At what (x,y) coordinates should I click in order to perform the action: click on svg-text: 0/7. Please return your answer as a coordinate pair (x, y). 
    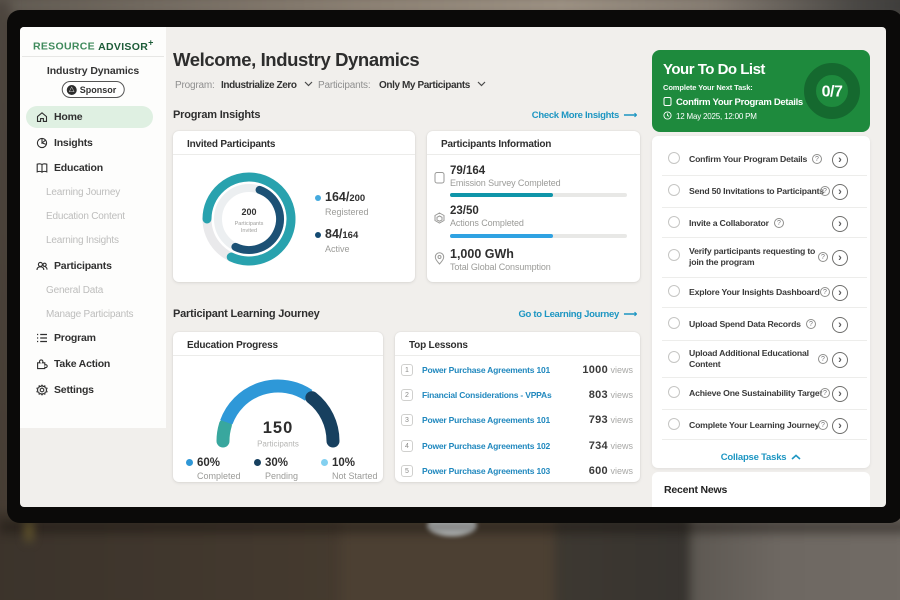
    Looking at the image, I should click on (832, 92).